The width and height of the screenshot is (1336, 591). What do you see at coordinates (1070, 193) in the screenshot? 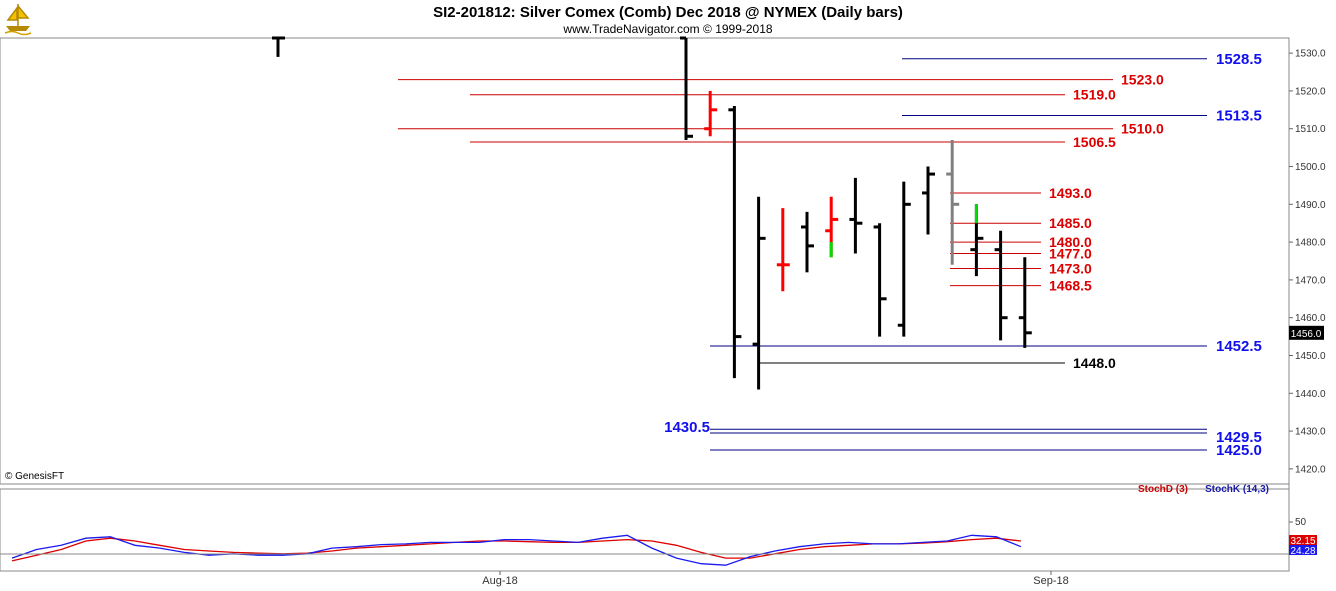
I see `level-label-1493.0: 1493.0` at bounding box center [1070, 193].